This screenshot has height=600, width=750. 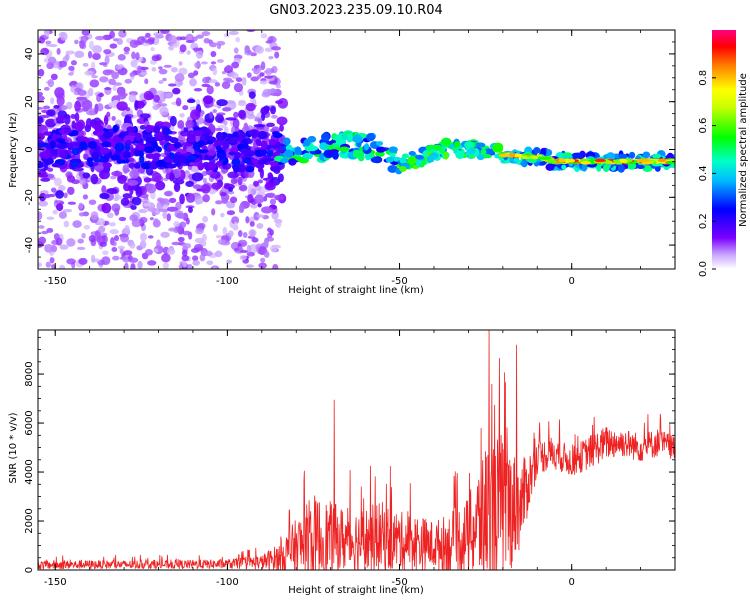 What do you see at coordinates (703, 269) in the screenshot?
I see `colorbar-tick-label: 0.0` at bounding box center [703, 269].